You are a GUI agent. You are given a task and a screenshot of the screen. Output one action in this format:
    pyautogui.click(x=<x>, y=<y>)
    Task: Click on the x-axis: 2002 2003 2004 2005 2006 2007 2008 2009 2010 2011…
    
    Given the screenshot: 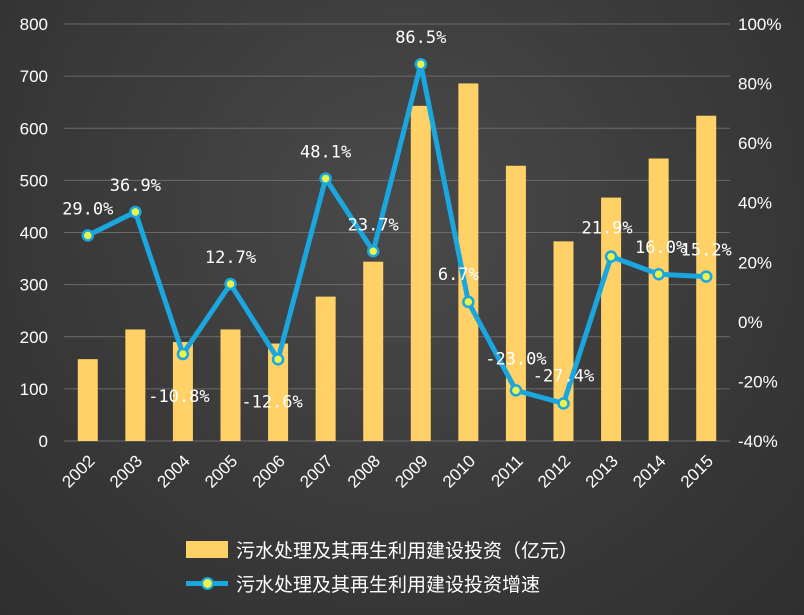 What is the action you would take?
    pyautogui.click(x=387, y=471)
    